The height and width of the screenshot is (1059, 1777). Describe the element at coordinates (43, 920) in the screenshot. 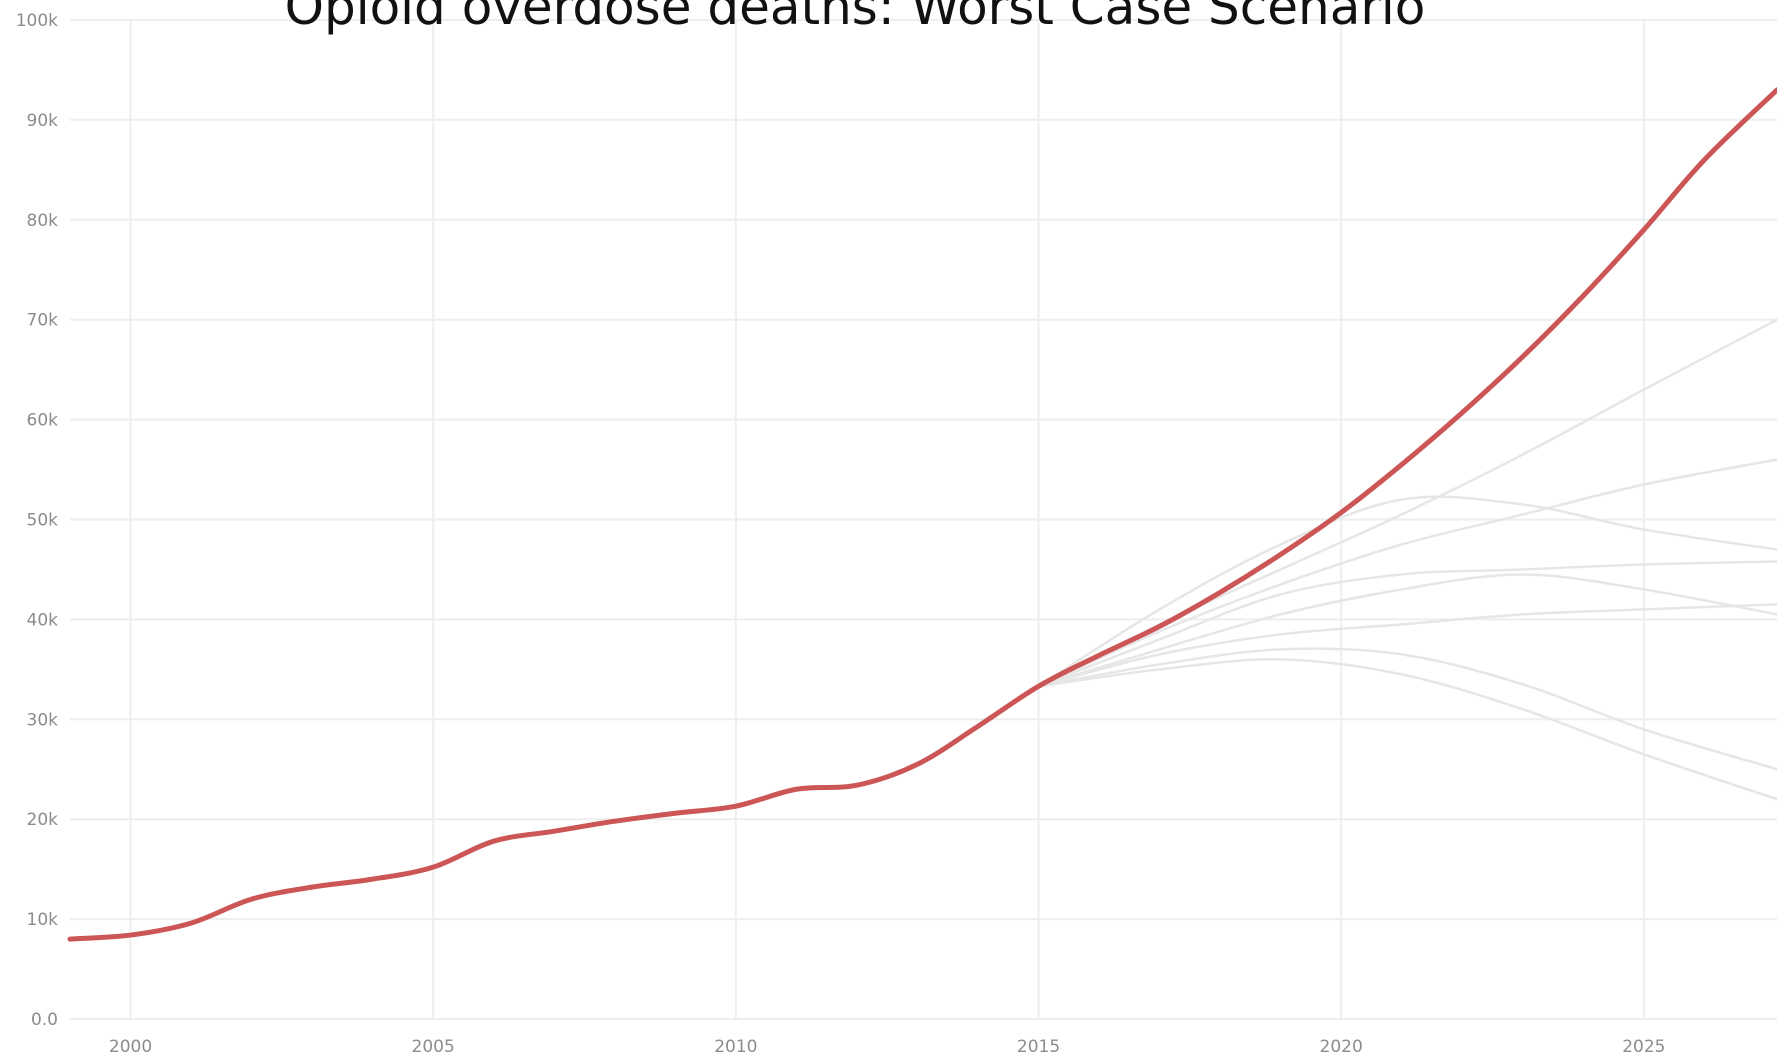

I see `y-tick-label: 10k` at that location.